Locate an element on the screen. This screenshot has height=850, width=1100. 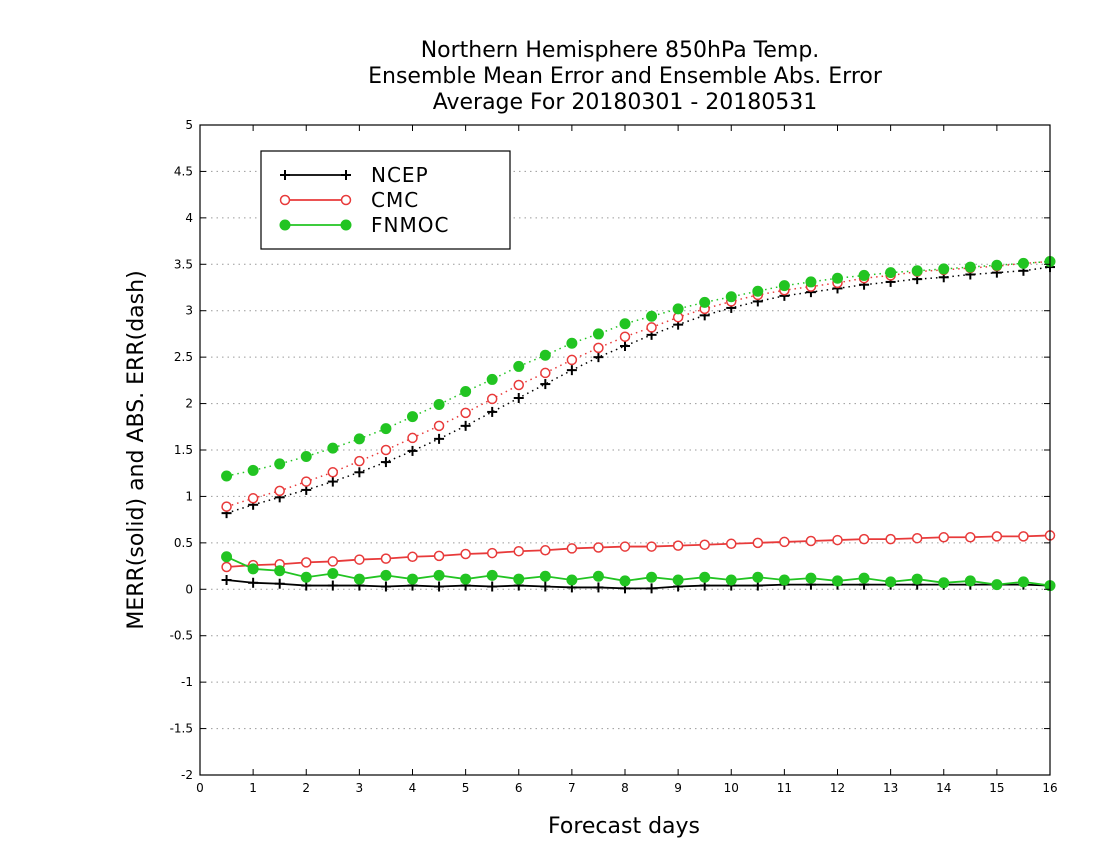
x-tick-label: 9 is located at coordinates (678, 788).